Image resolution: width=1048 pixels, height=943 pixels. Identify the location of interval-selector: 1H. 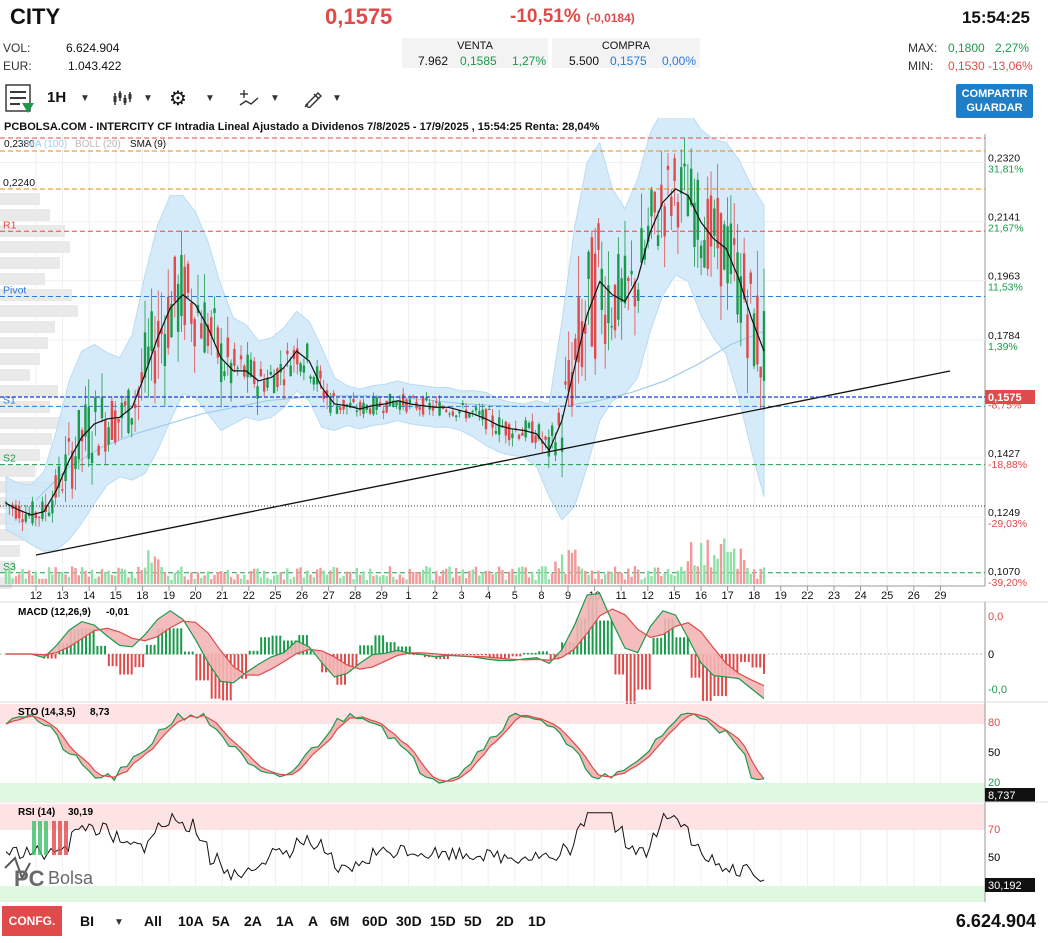
(57, 97).